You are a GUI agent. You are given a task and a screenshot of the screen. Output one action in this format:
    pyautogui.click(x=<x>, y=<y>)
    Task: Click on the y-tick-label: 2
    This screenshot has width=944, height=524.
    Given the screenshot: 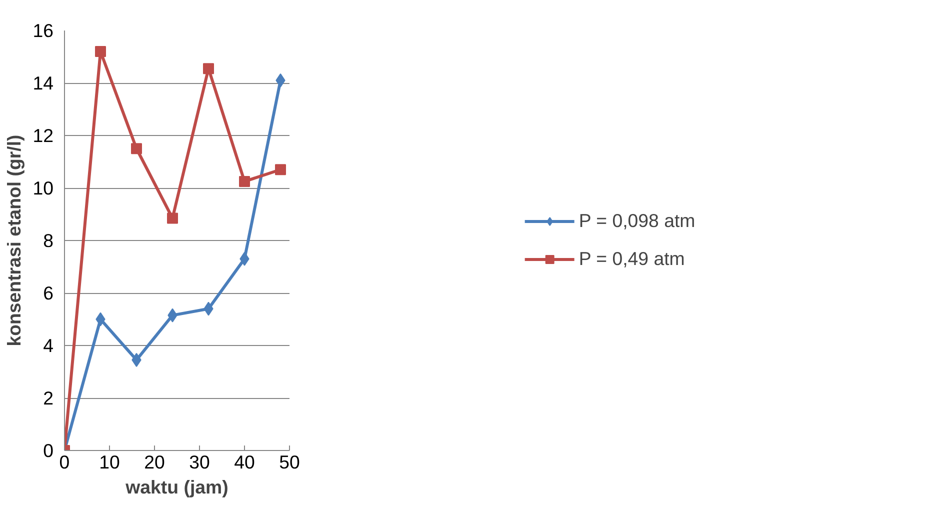 What is the action you would take?
    pyautogui.click(x=48, y=398)
    